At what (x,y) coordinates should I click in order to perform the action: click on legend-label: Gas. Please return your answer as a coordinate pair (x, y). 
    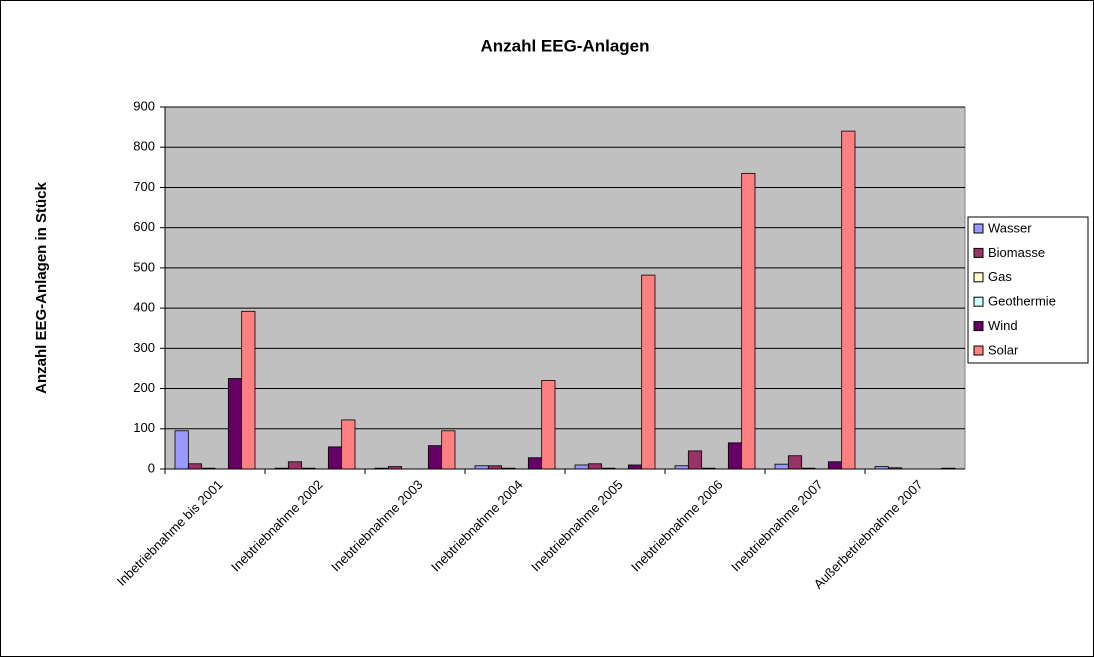
    Looking at the image, I should click on (1000, 276).